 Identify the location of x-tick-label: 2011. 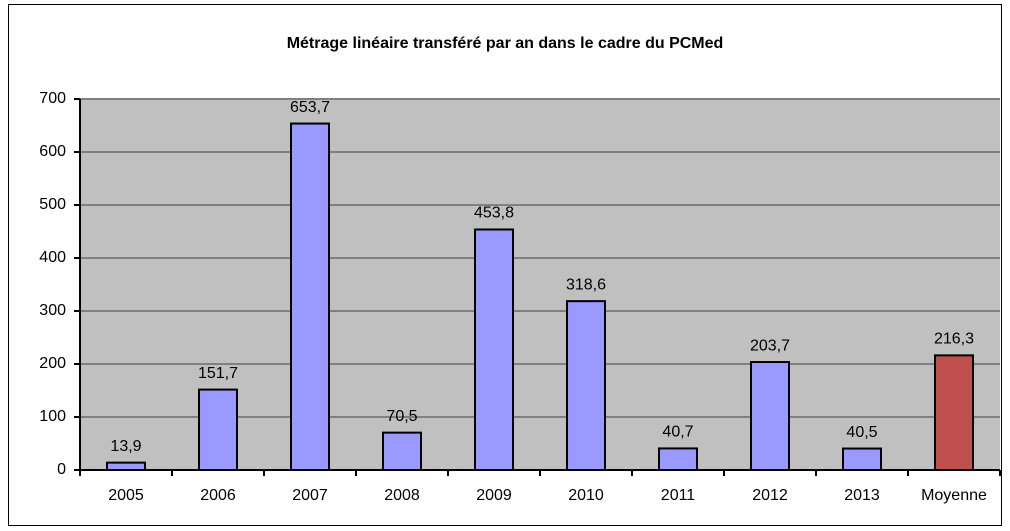
(678, 495).